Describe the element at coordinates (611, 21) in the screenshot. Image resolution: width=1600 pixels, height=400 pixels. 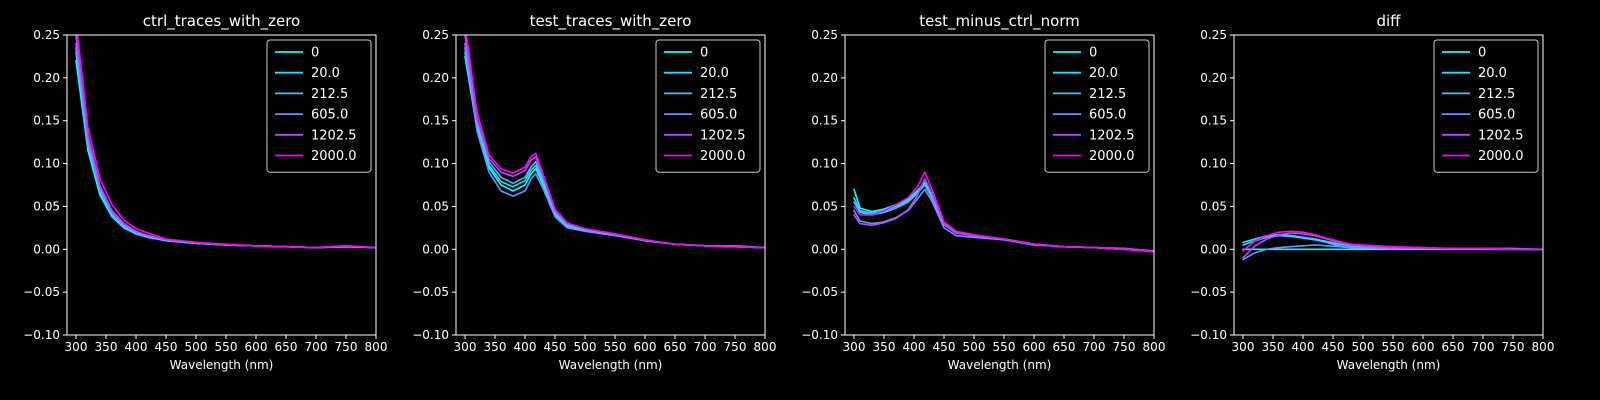
I see `chart-title: test_traces_with_zero` at that location.